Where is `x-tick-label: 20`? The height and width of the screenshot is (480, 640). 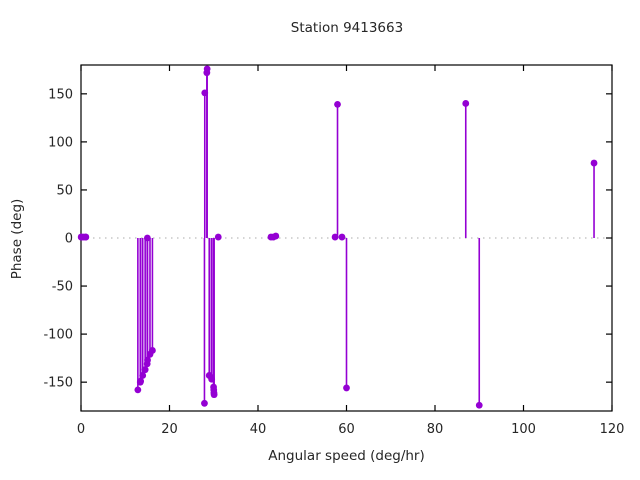
x-tick-label: 20 is located at coordinates (169, 429).